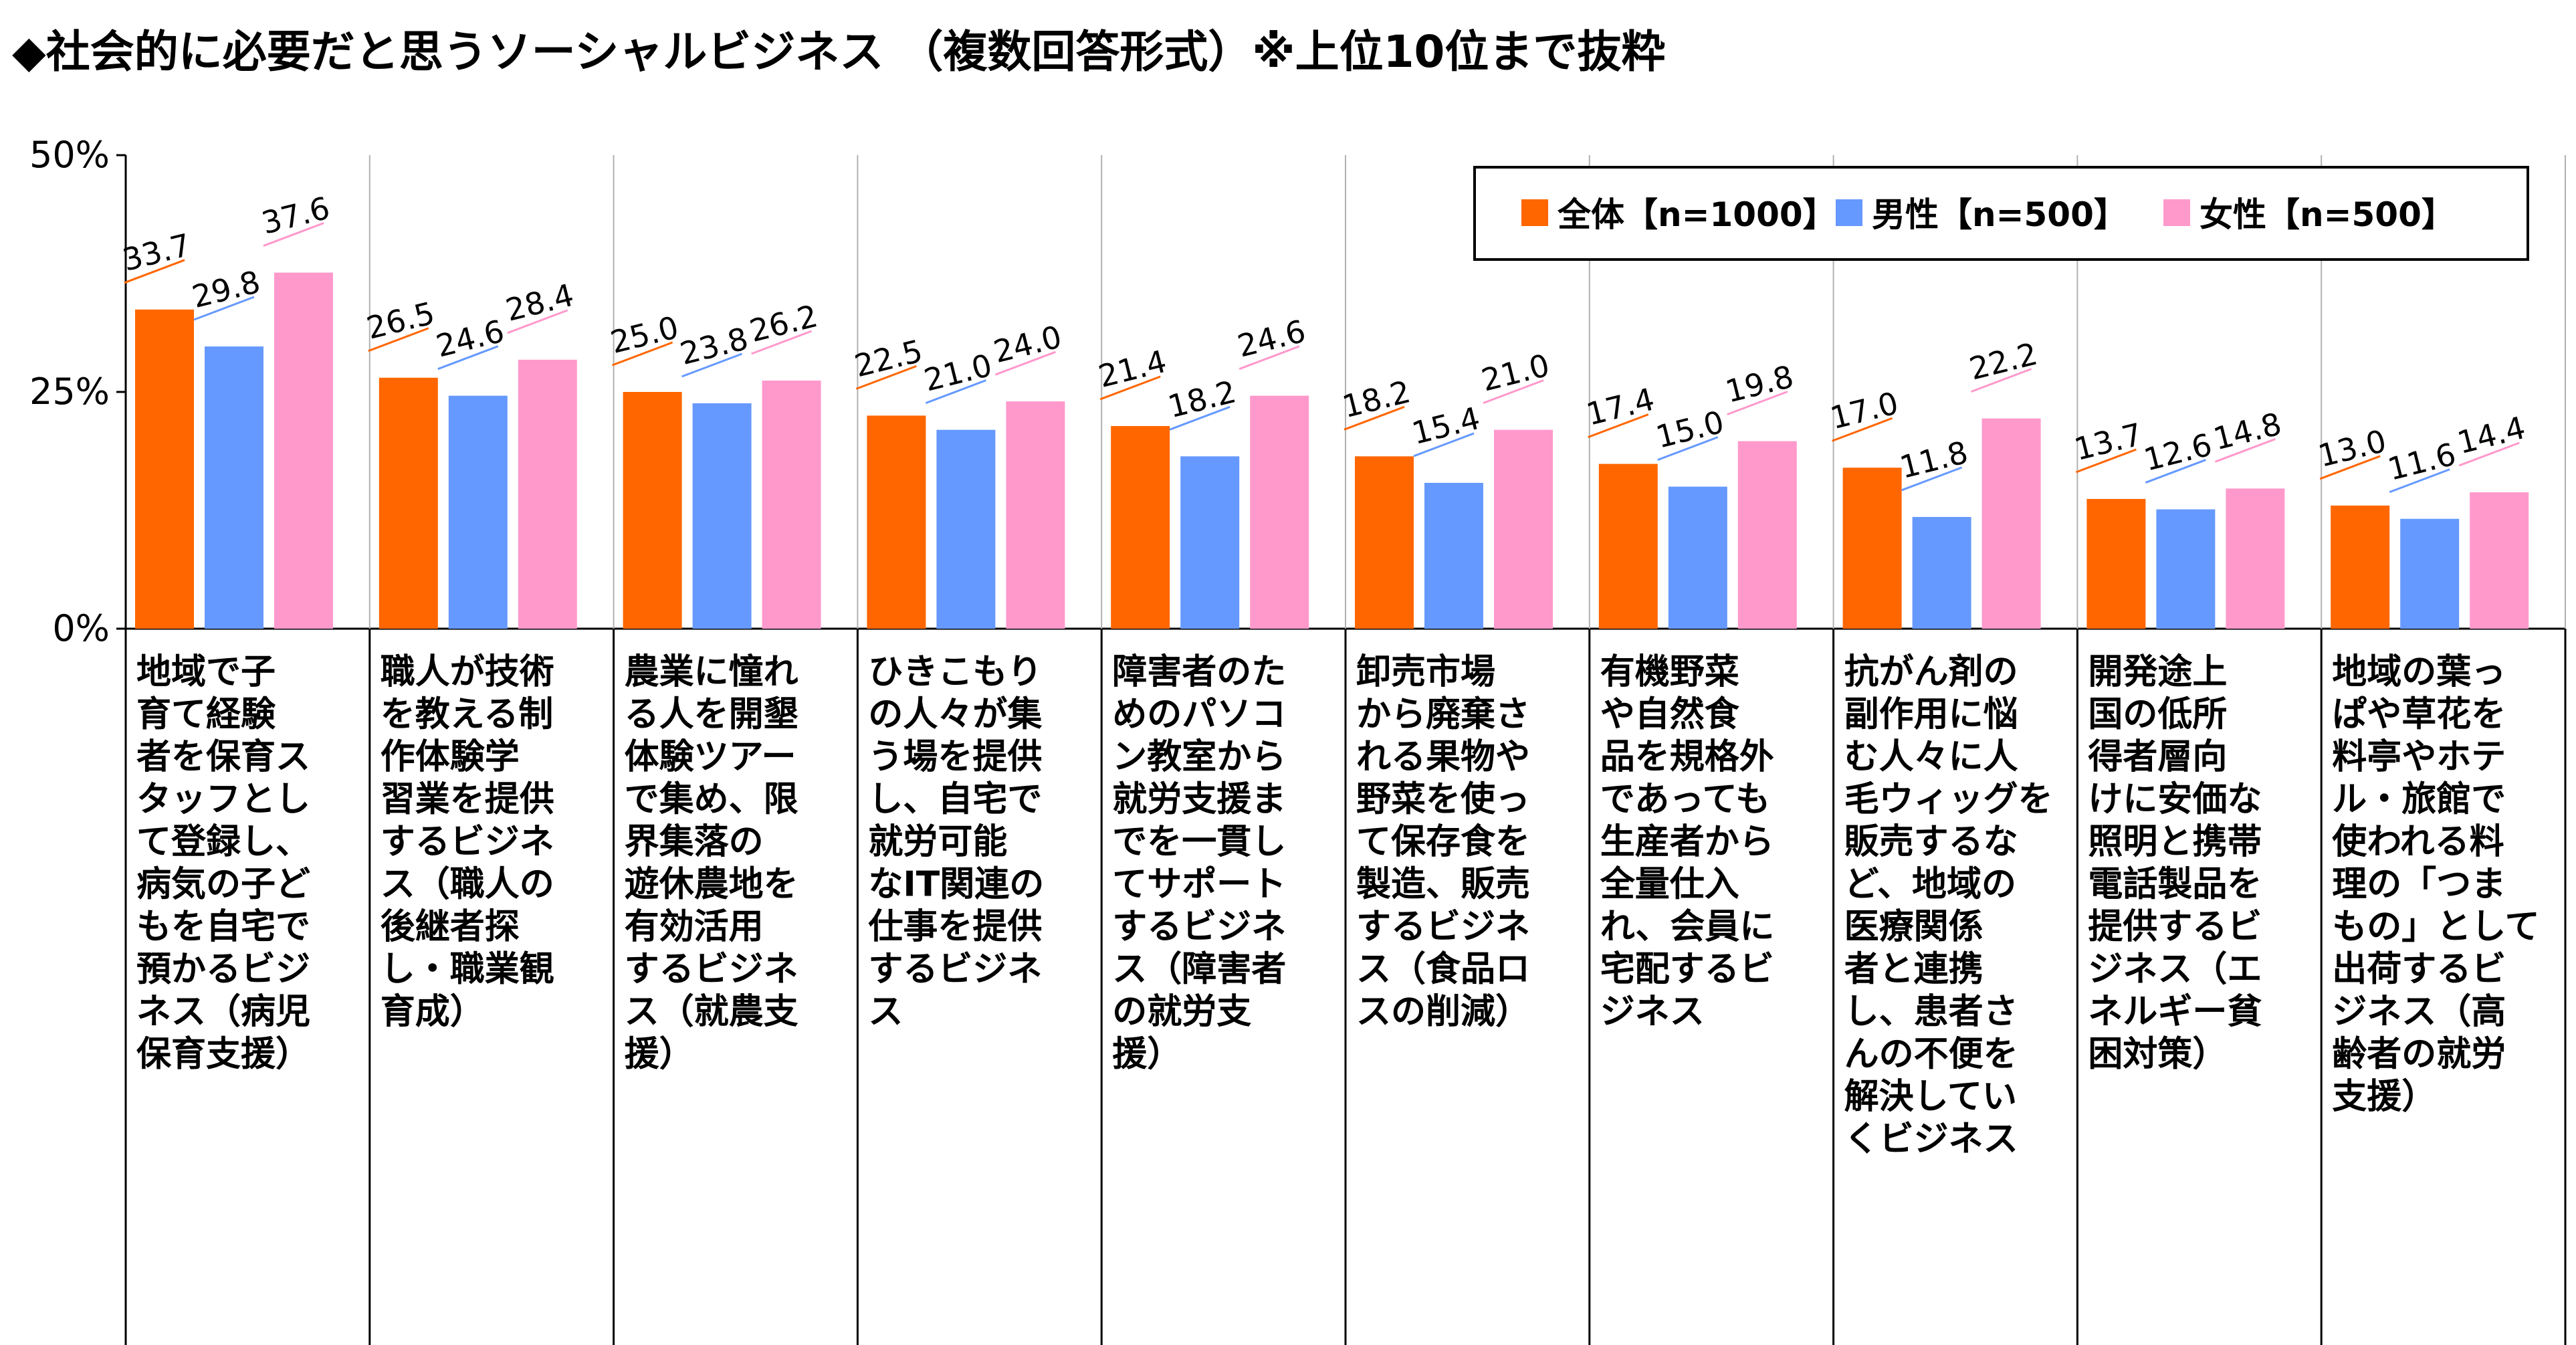 The height and width of the screenshot is (1345, 2576). Describe the element at coordinates (1199, 715) in the screenshot. I see `x-tick-label-line: めのパソコ` at that location.